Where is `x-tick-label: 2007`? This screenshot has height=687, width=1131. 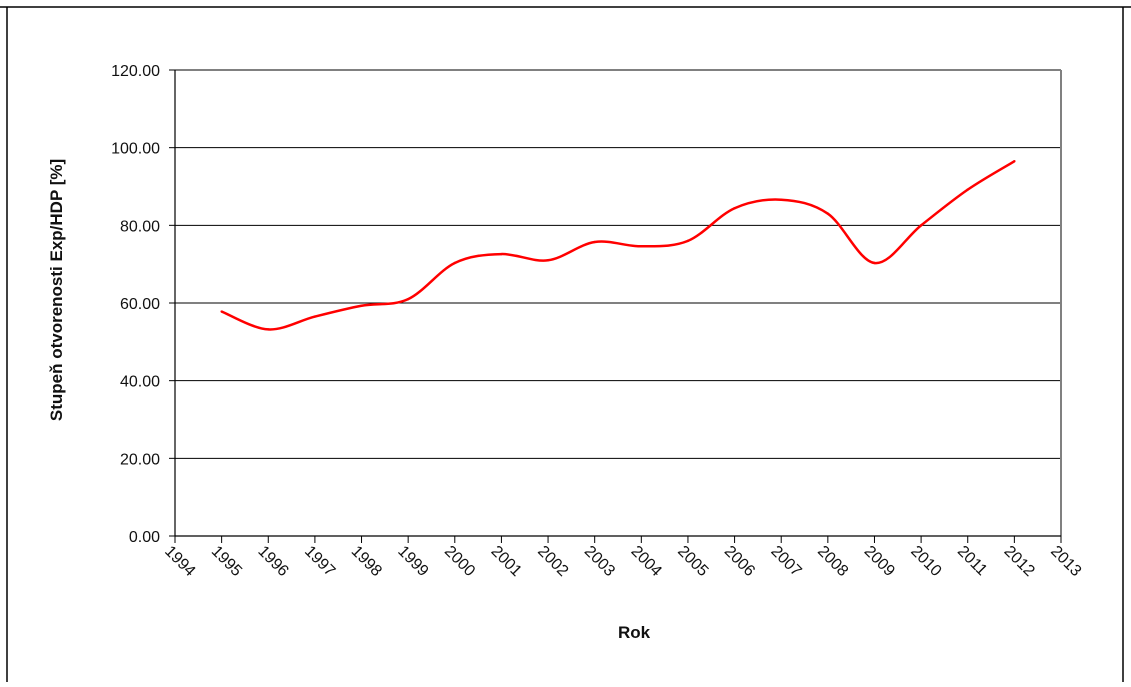
x-tick-label: 2007 is located at coordinates (785, 561).